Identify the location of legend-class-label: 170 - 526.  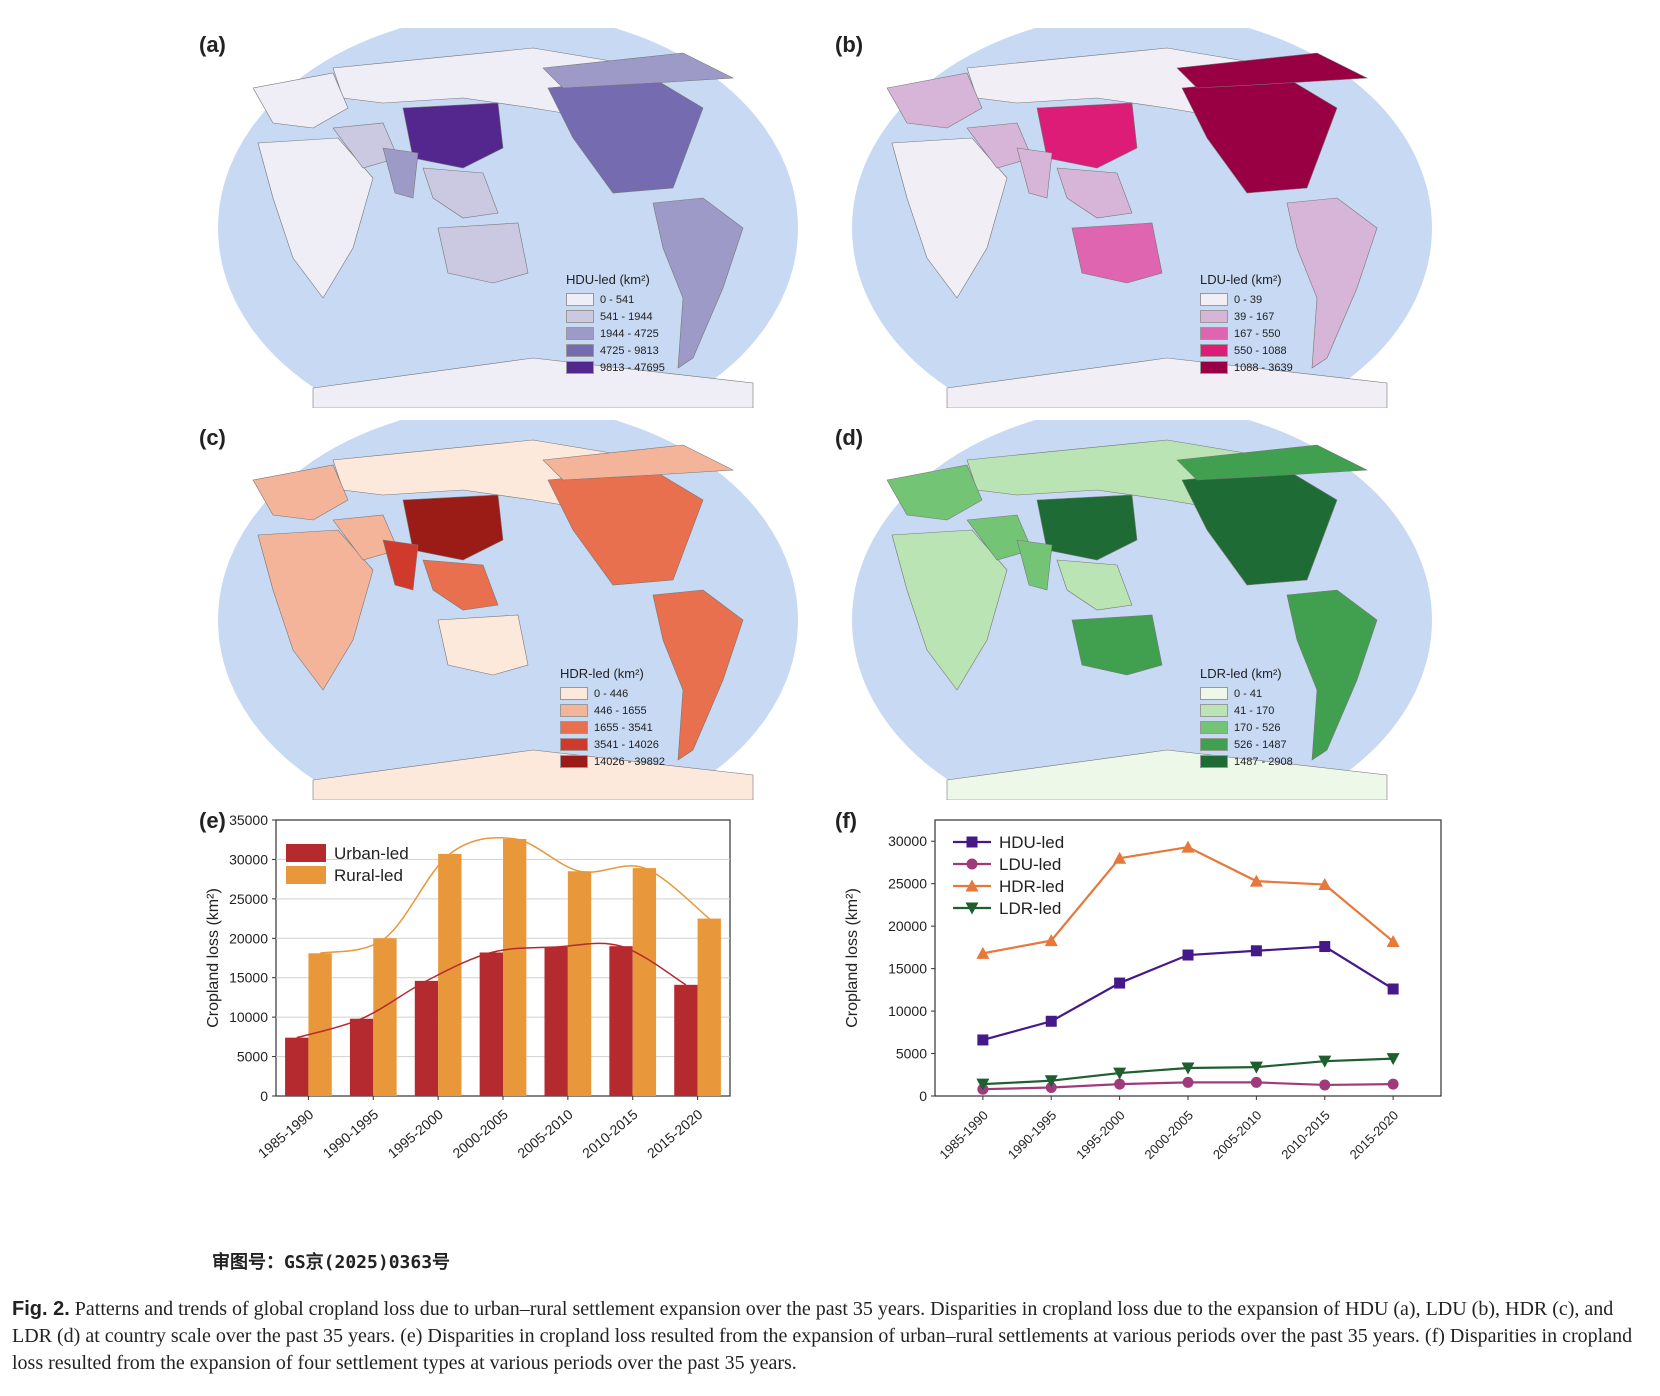
(1257, 727).